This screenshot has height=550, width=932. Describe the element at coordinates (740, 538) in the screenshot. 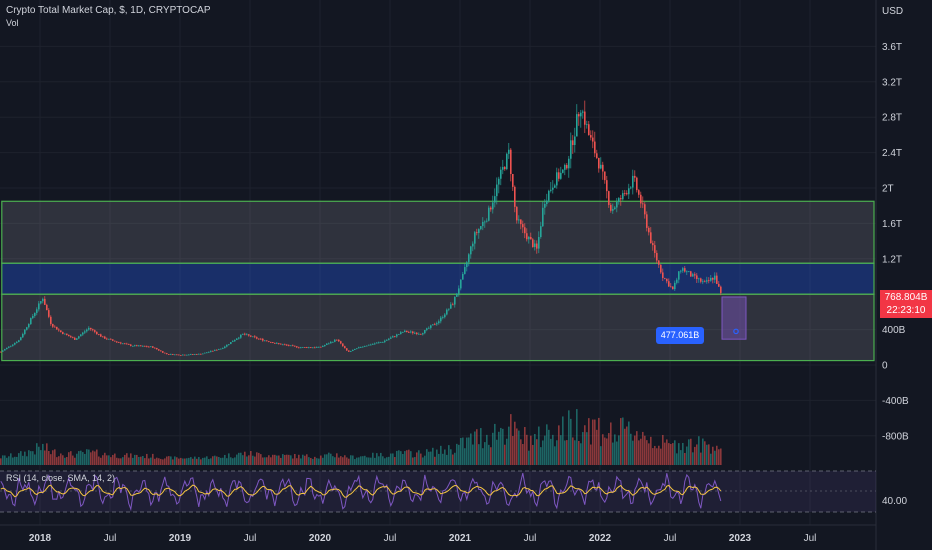

I see `time-tick-label: 2023` at that location.